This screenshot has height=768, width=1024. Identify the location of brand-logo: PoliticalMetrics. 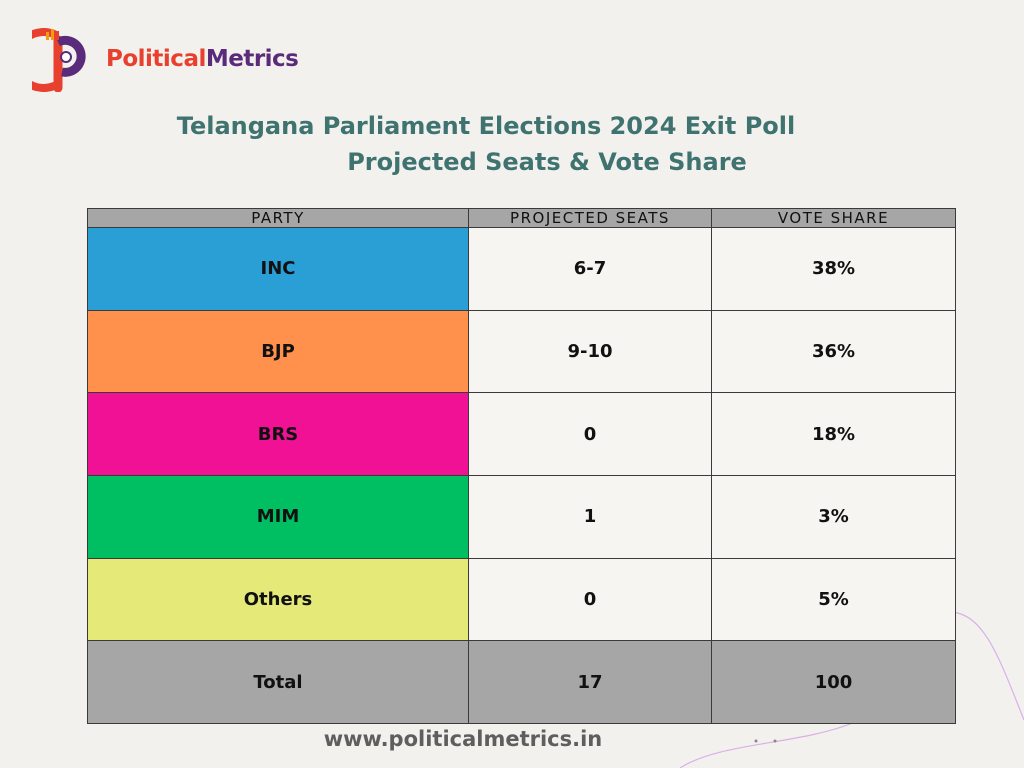
(178, 60).